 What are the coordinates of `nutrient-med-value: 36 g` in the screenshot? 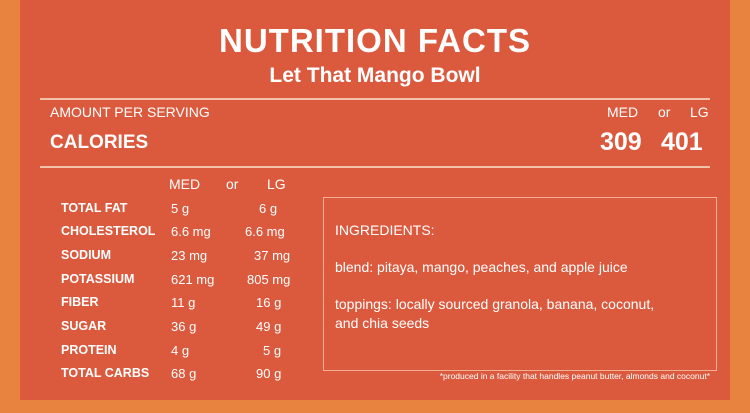 It's located at (184, 326).